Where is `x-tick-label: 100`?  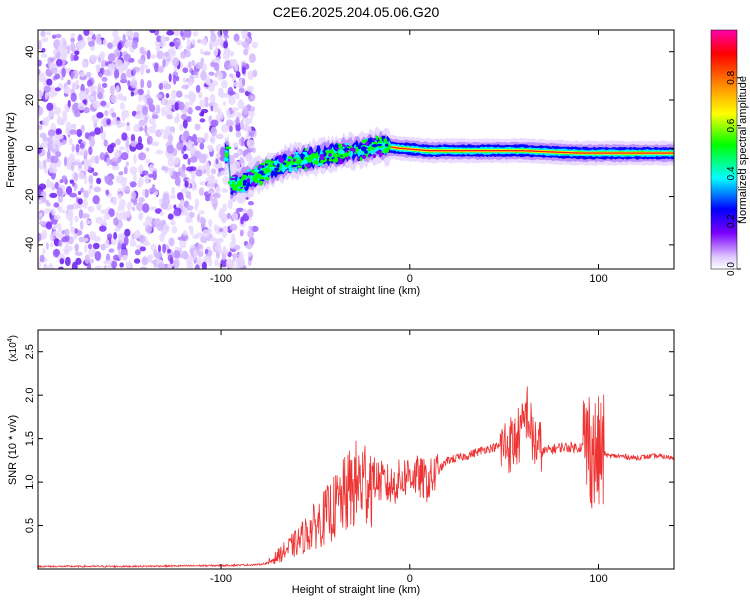 x-tick-label: 100 is located at coordinates (598, 279).